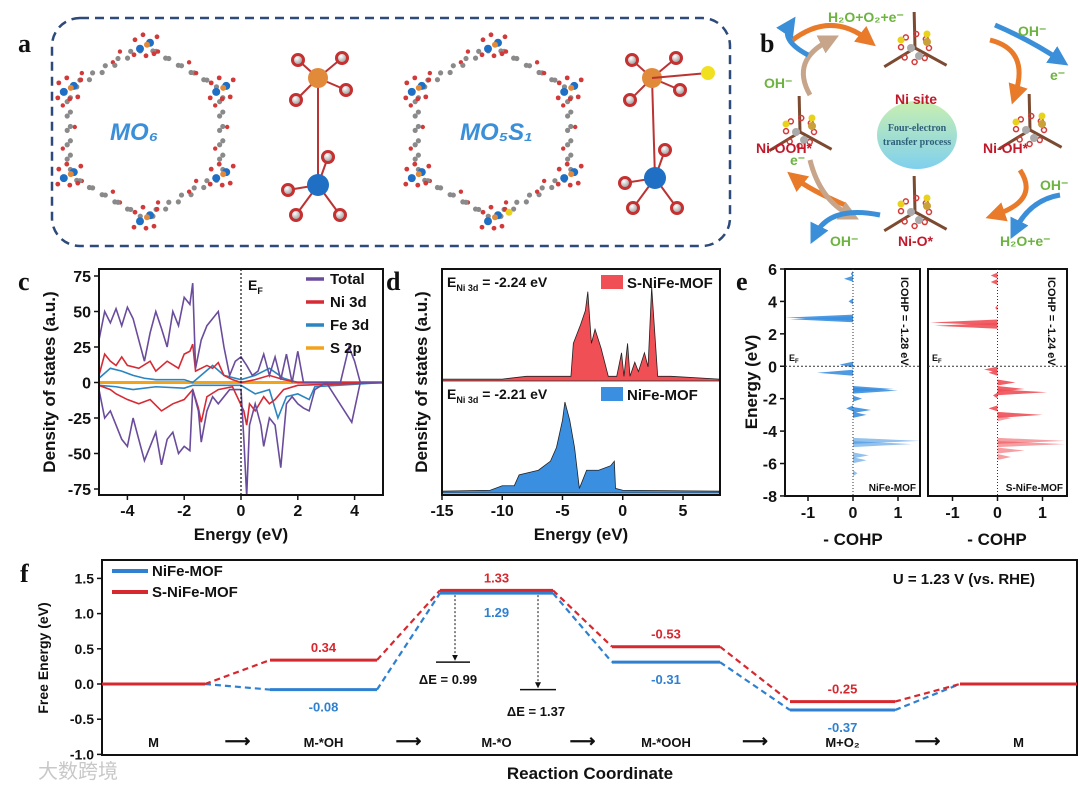 This screenshot has height=788, width=1080. What do you see at coordinates (1057, 75) in the screenshot?
I see `species-e-right: e⁻` at bounding box center [1057, 75].